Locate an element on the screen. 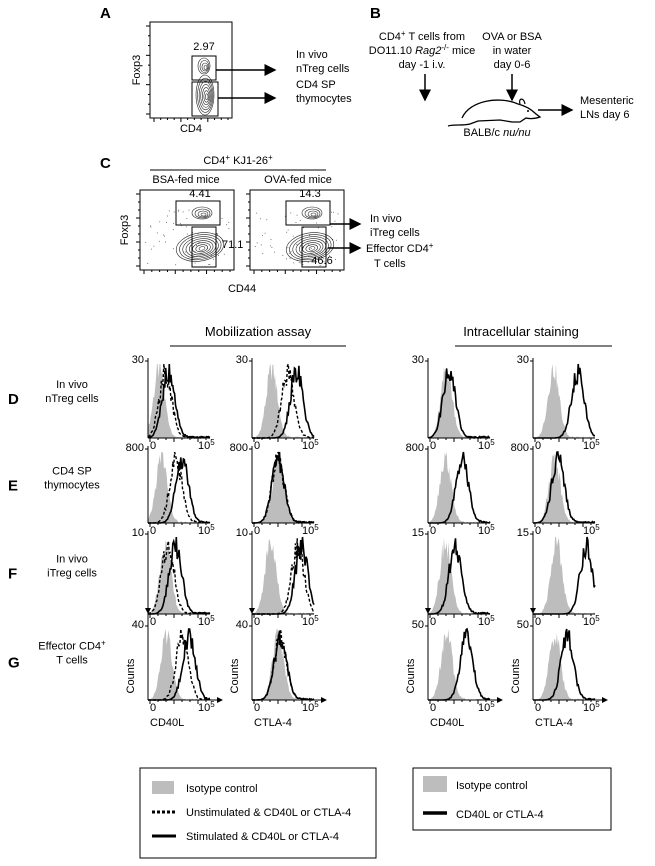 Image resolution: width=655 pixels, height=866 pixels. protocol-text: in water is located at coordinates (512, 51).